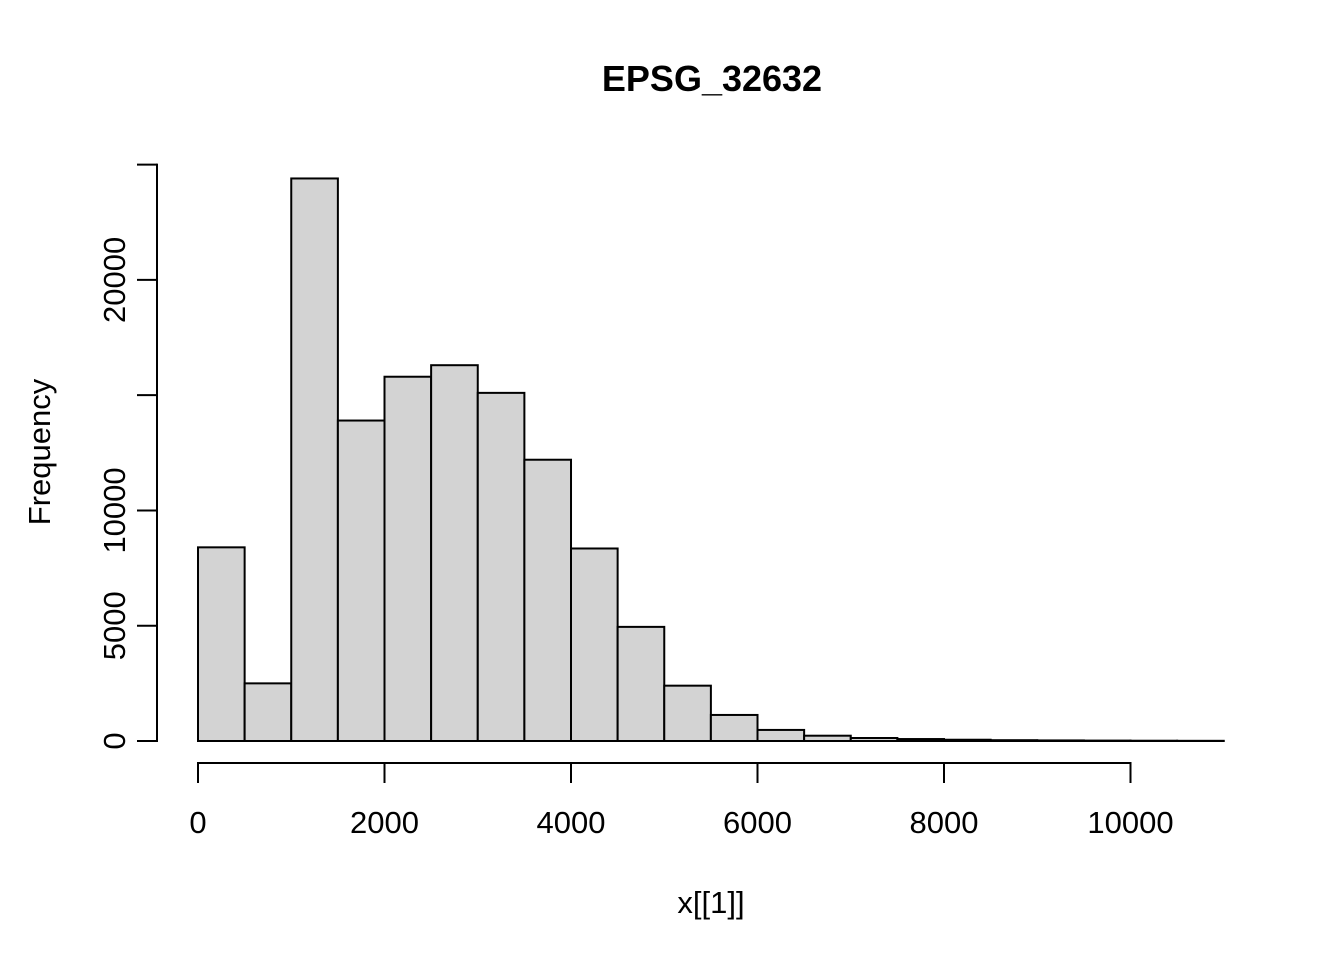 The image size is (1344, 960). I want to click on y-tick-label: 10000, so click(114, 510).